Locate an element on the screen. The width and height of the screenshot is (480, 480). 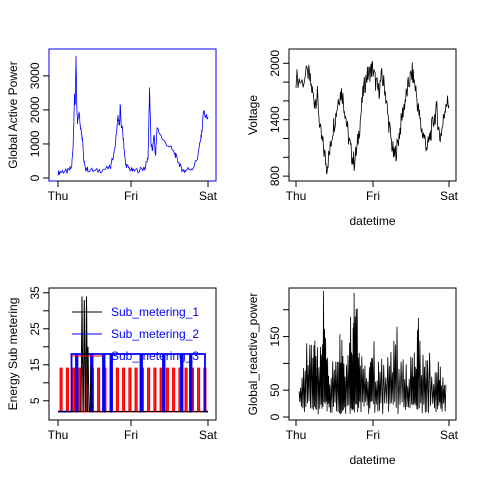
y-axis-label: Energy Sub metering is located at coordinates (13, 354).